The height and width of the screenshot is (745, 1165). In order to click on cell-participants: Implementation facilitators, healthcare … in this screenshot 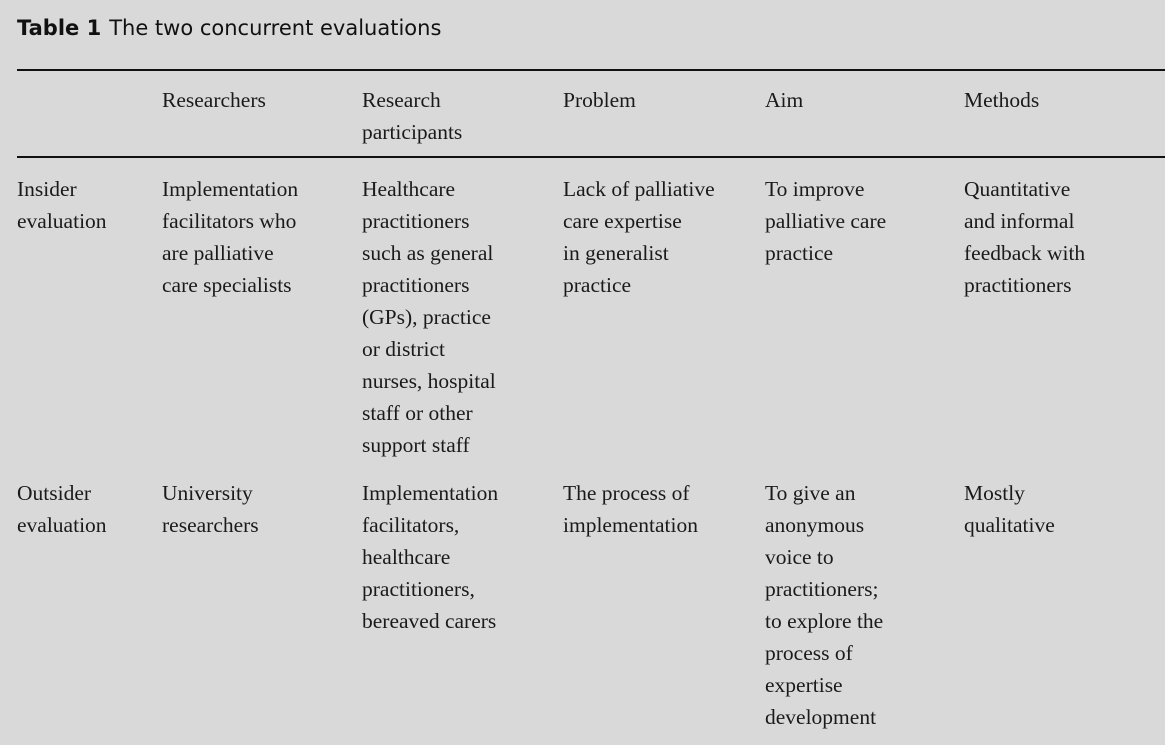, I will do `click(430, 557)`.